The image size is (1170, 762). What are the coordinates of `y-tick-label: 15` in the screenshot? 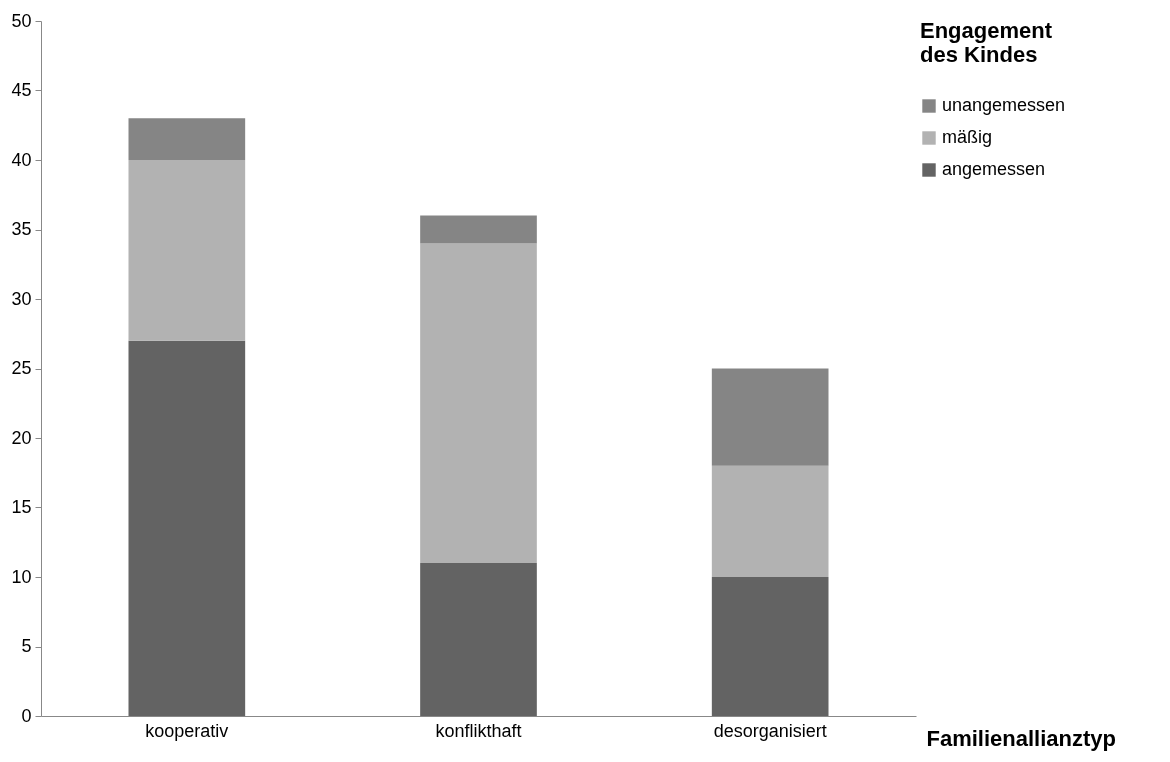 It's located at (21, 507).